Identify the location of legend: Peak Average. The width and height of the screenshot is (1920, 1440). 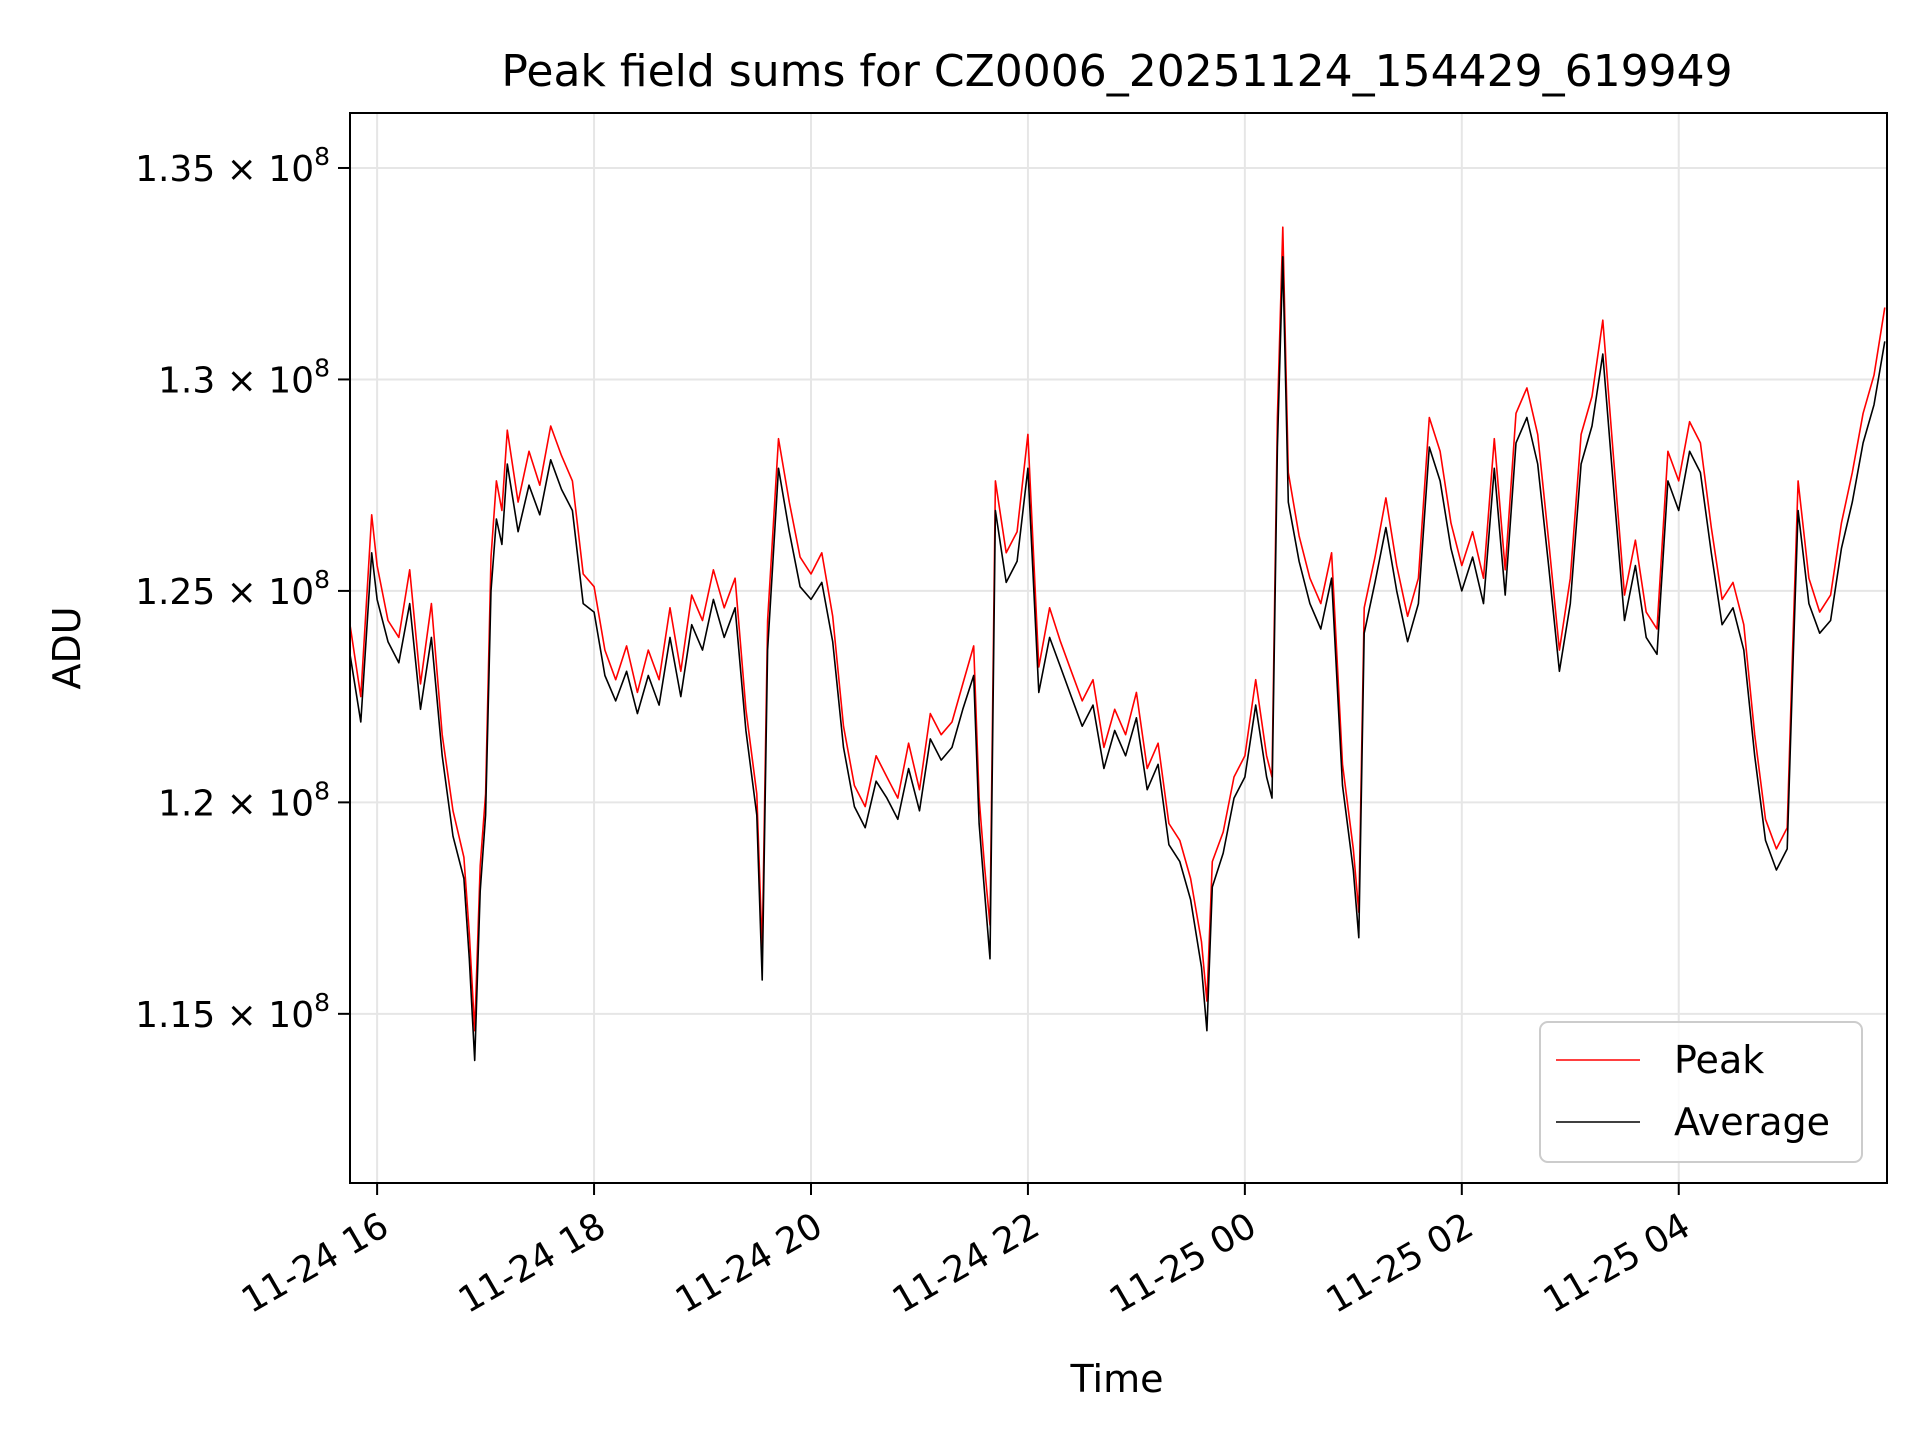
(1701, 1092).